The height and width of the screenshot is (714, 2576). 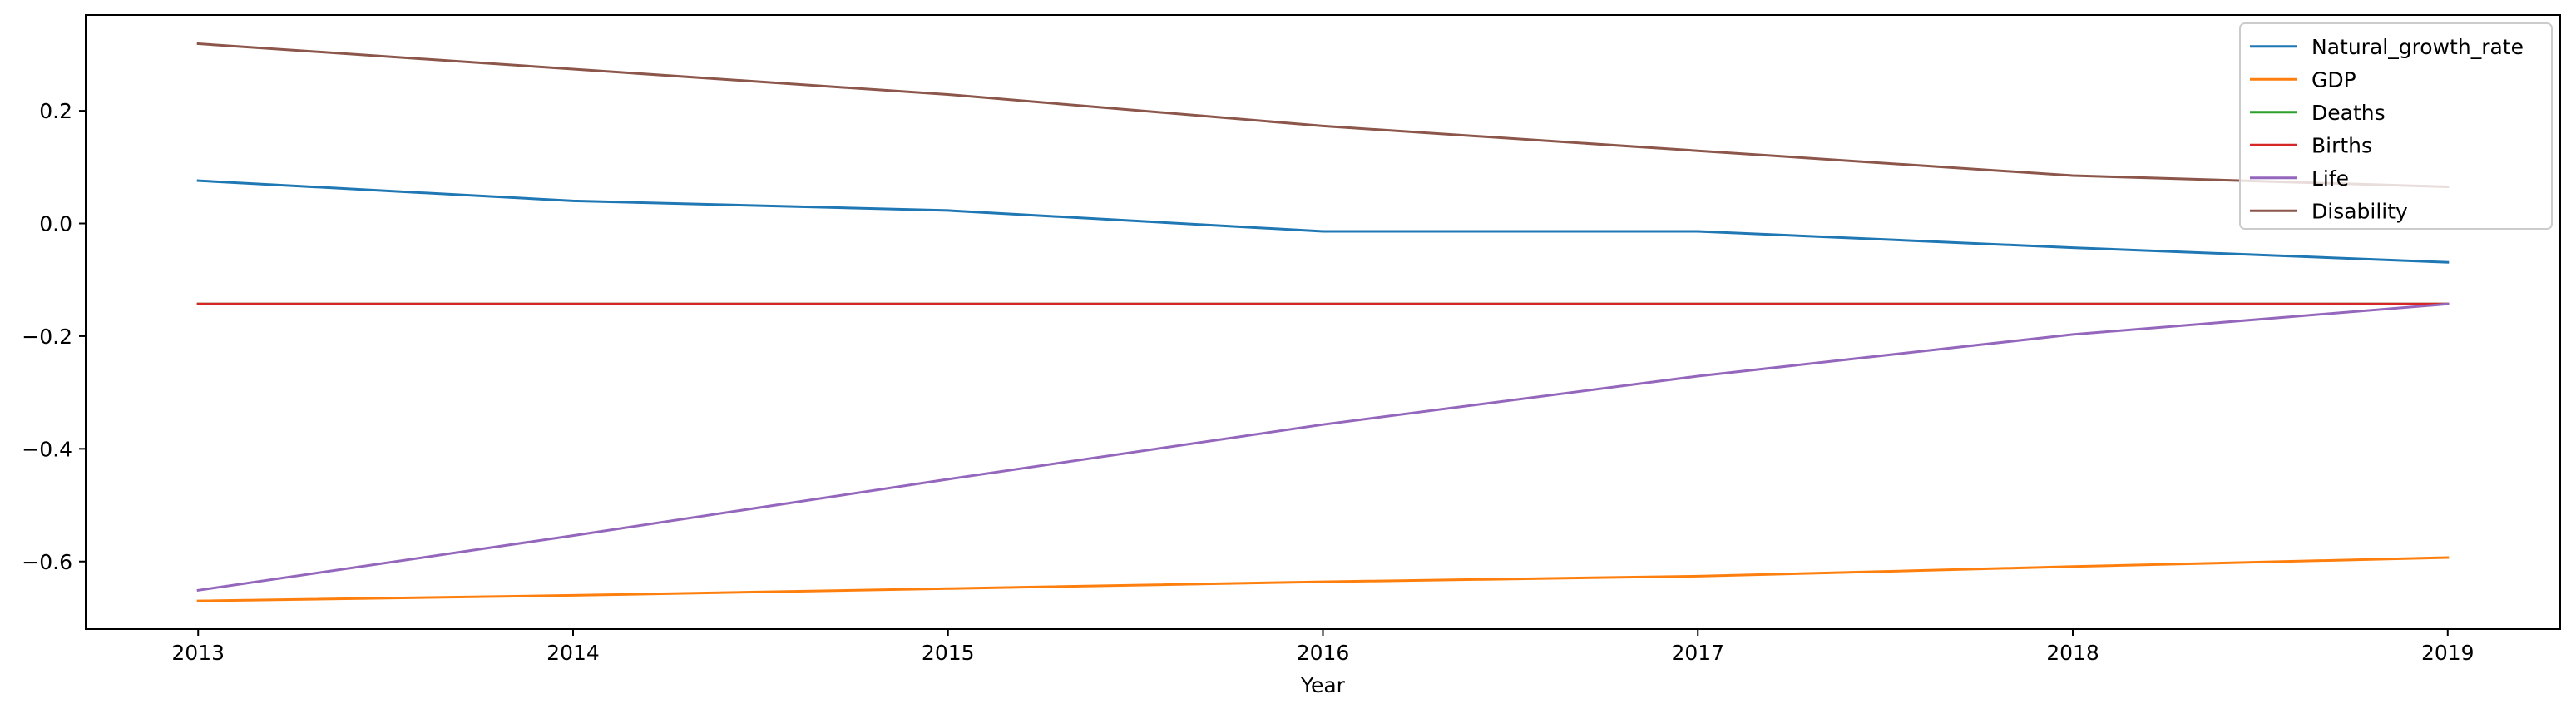 I want to click on legend-label: Natural_growth_rate, so click(x=2417, y=47).